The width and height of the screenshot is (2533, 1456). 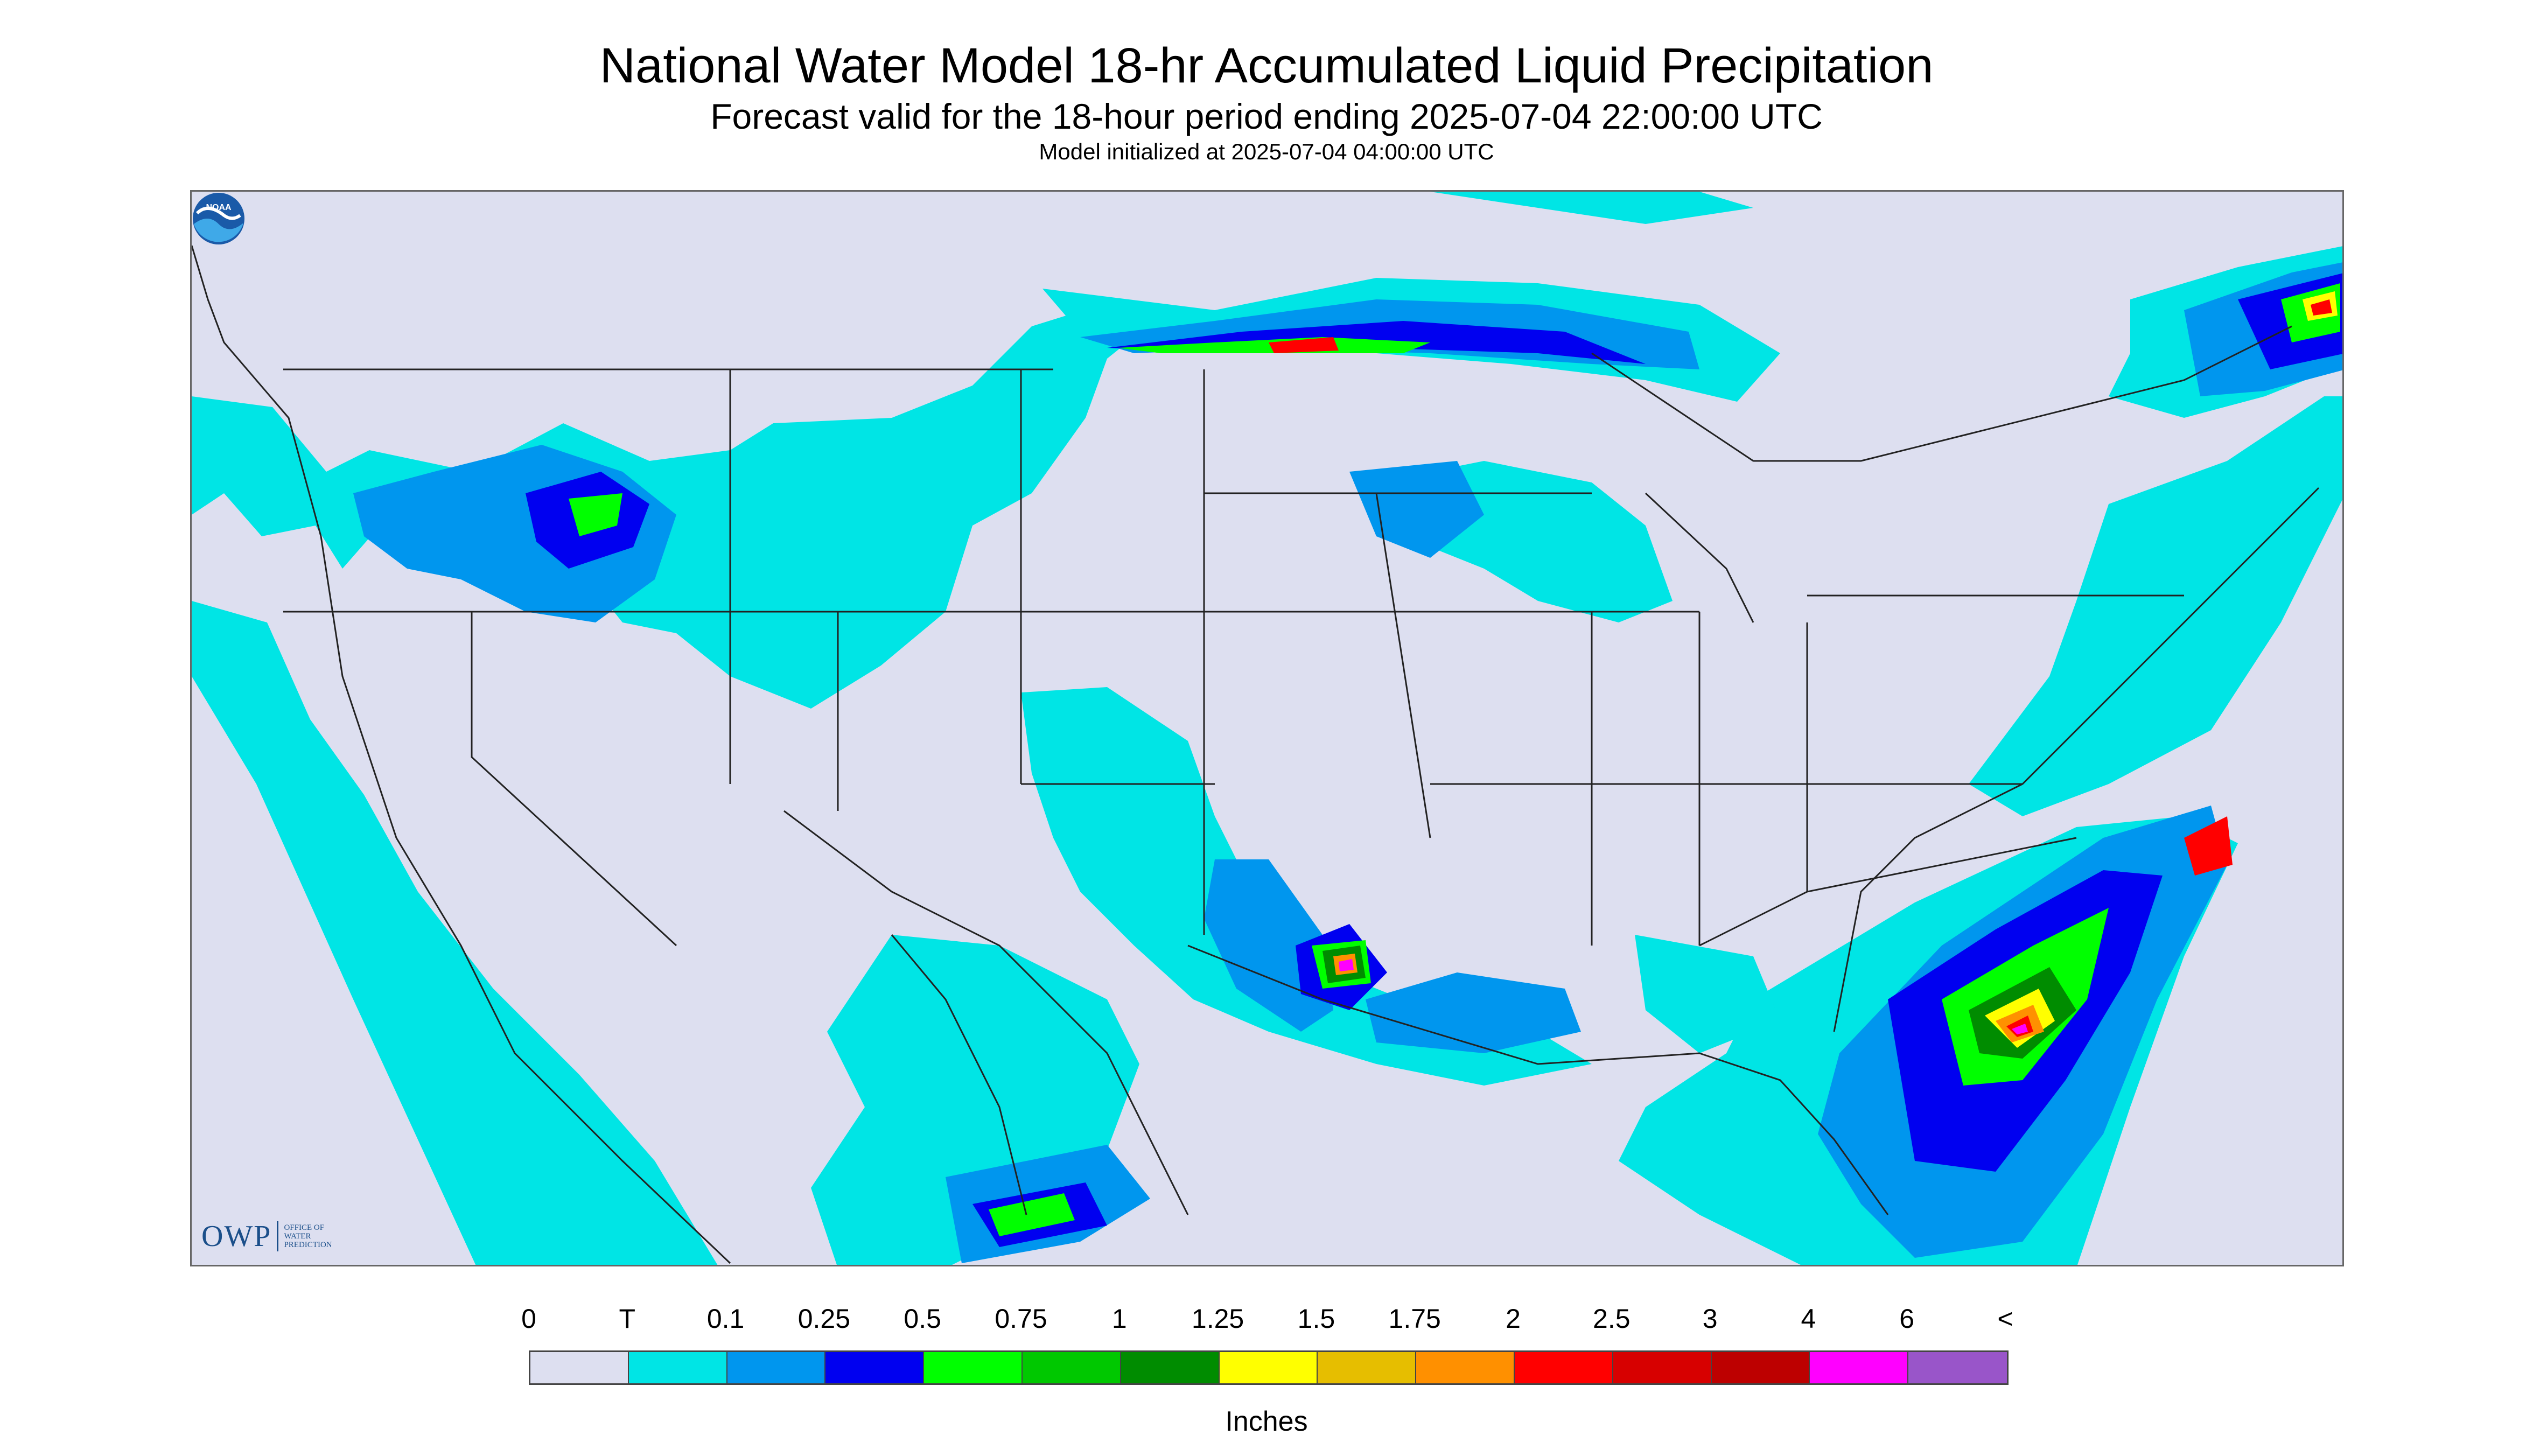 What do you see at coordinates (278, 1236) in the screenshot?
I see `owp-logo-divider` at bounding box center [278, 1236].